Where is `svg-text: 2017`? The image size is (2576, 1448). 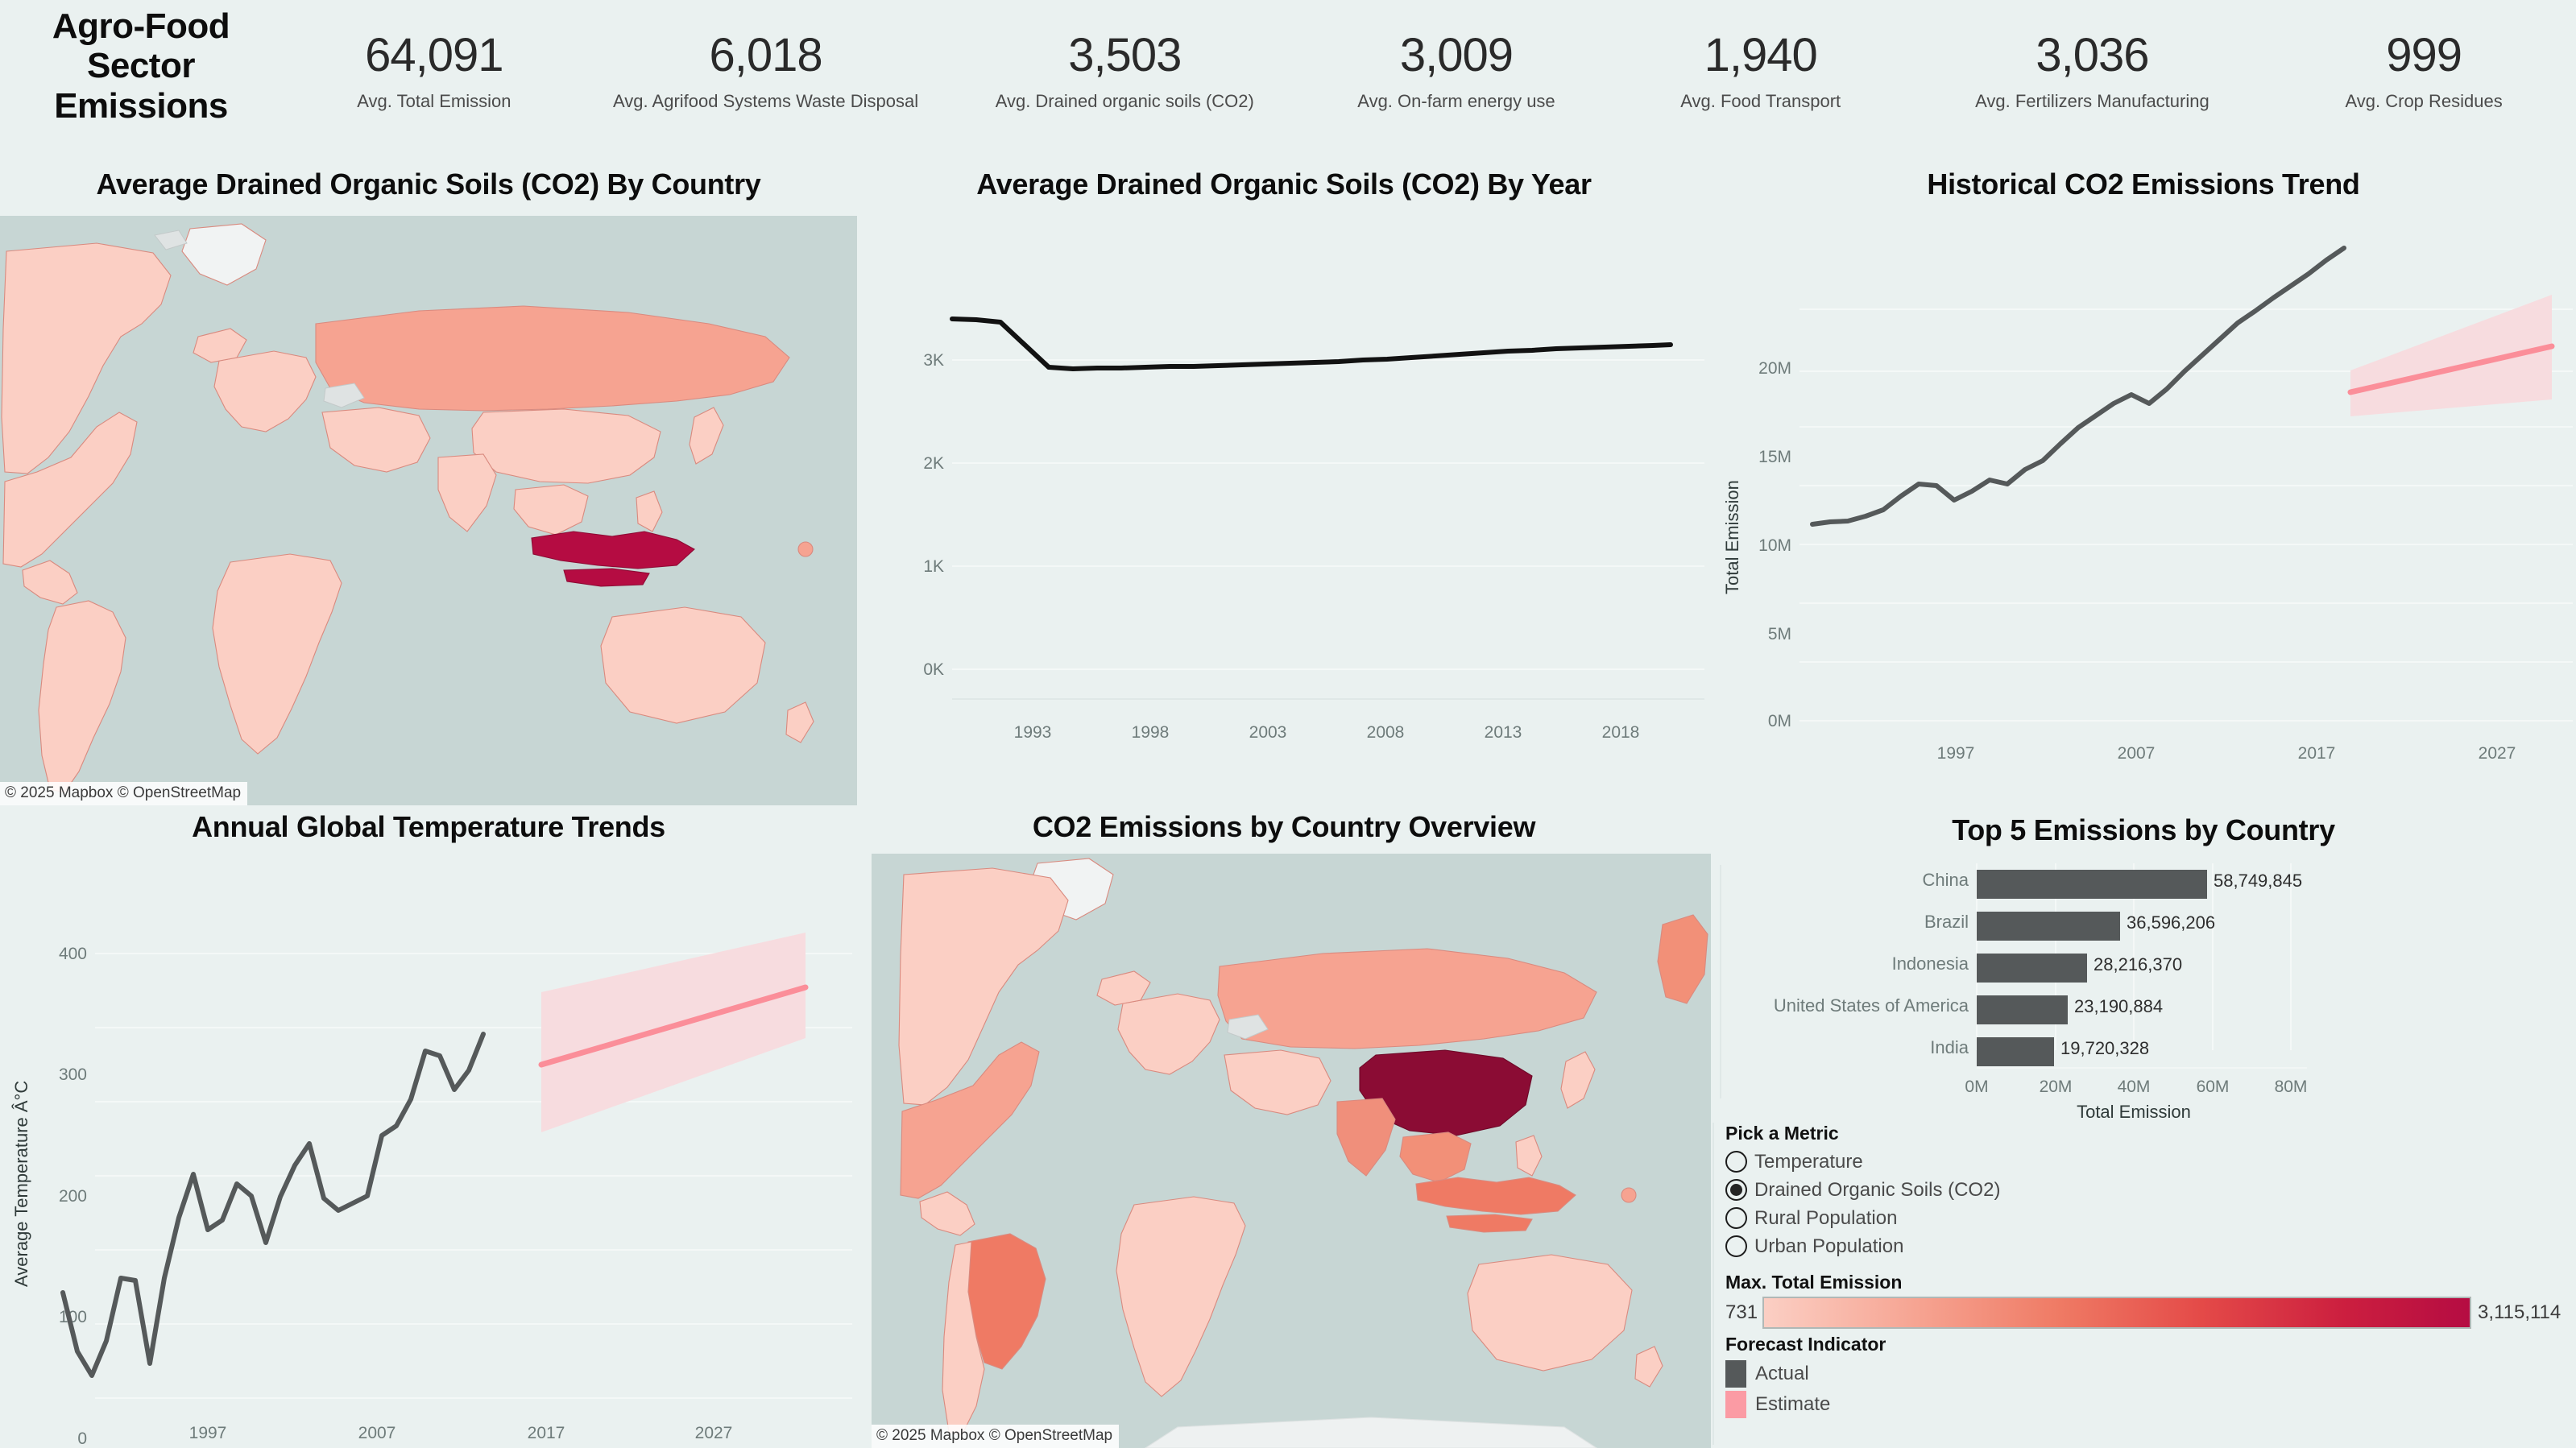
svg-text: 2017 is located at coordinates (2317, 753).